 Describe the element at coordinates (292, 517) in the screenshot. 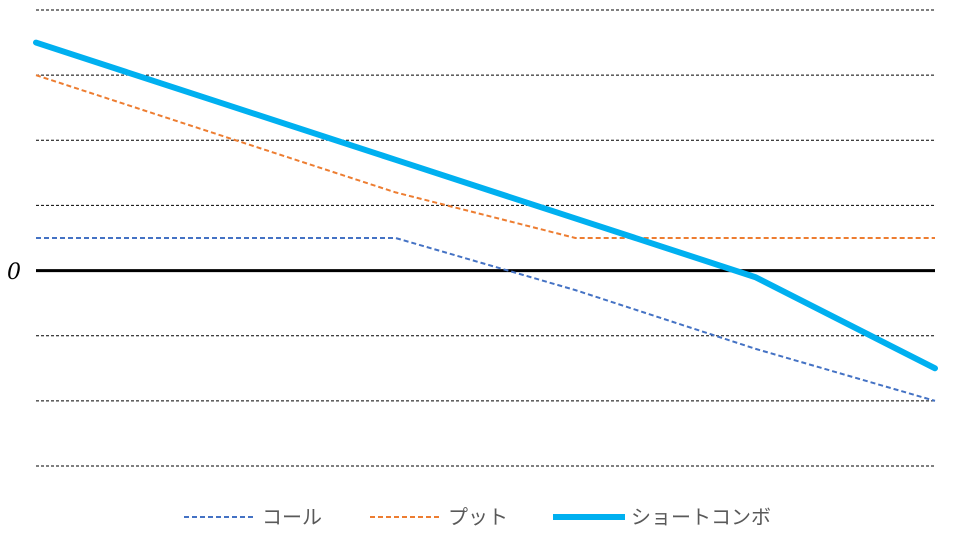

I see `legend-label: コール` at that location.